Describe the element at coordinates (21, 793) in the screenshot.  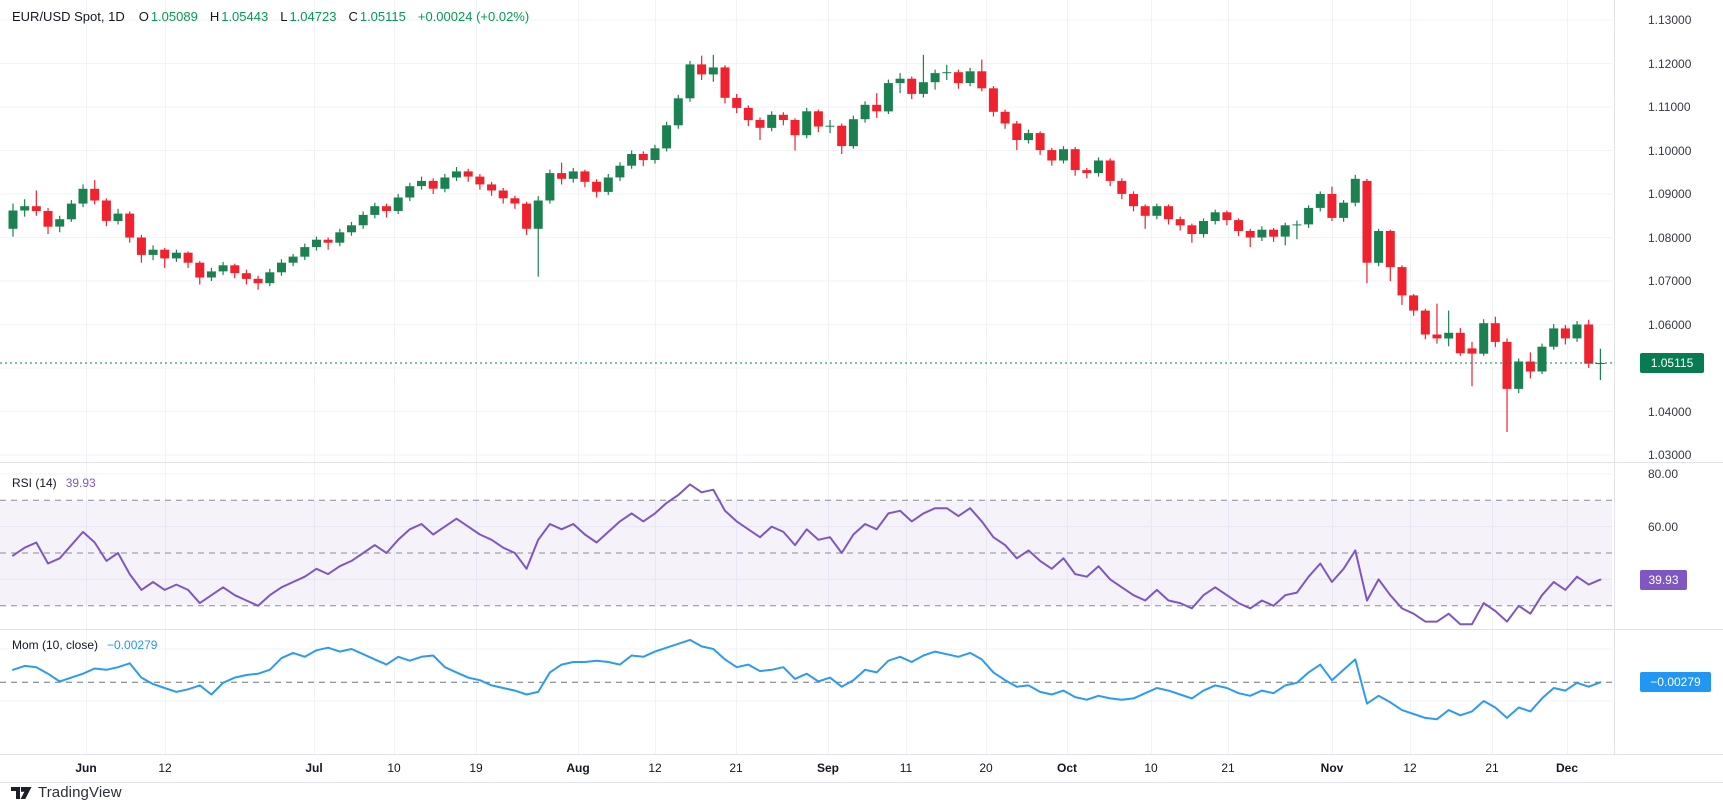
I see `tradingview-mark-icon` at that location.